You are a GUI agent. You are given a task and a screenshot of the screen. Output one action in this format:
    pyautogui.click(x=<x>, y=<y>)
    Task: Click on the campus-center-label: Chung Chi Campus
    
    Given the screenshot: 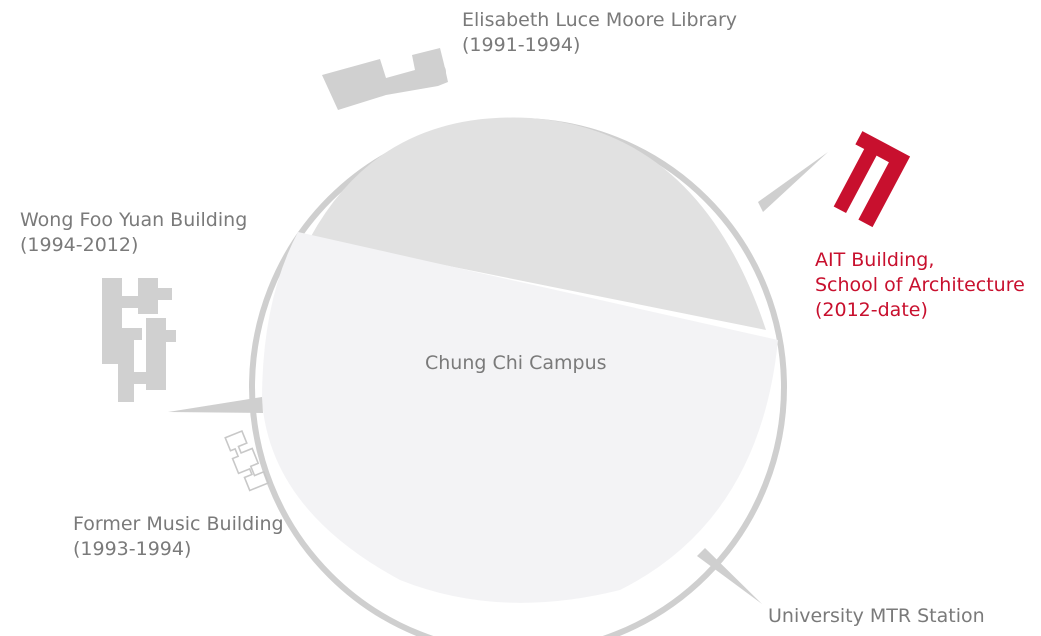 What is the action you would take?
    pyautogui.click(x=516, y=363)
    